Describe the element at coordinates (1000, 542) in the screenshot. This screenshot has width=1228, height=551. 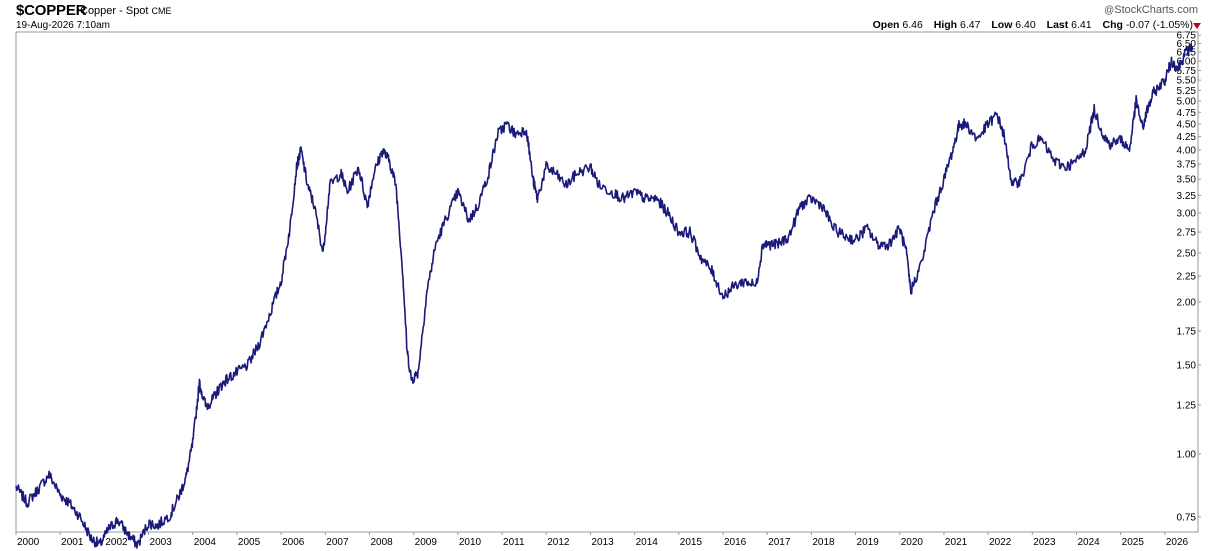
I see `x-tick-label: 2022` at that location.